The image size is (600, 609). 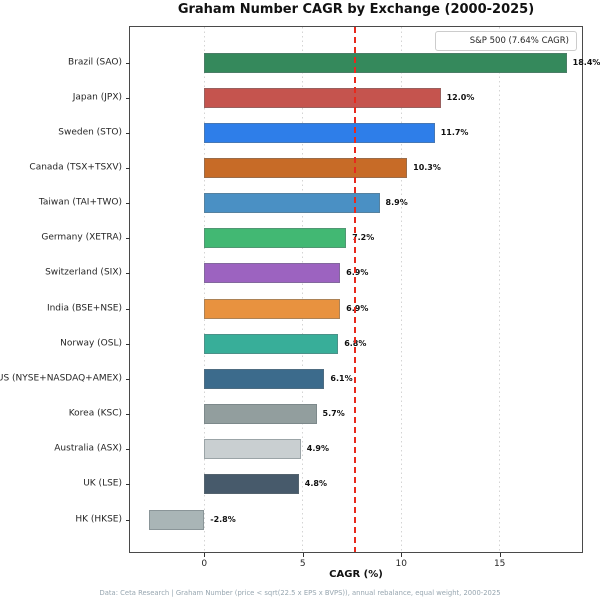 I want to click on y-tick-label: Taiwan (TAI+TWO), so click(x=80, y=202).